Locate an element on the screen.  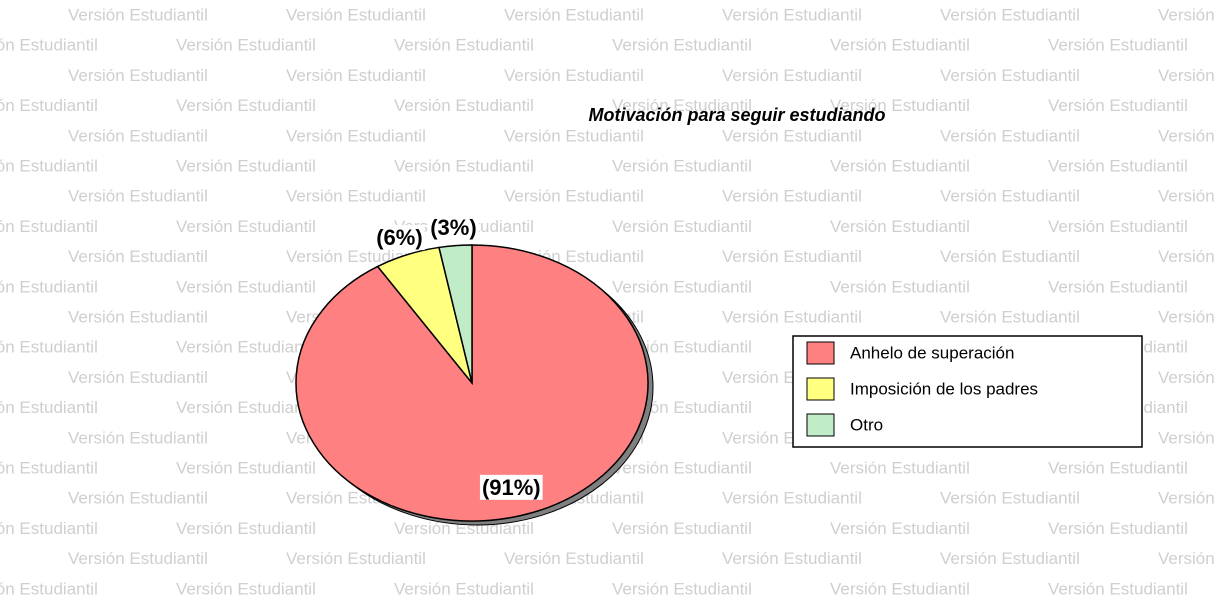
legend-label: Imposición de los padres is located at coordinates (944, 388).